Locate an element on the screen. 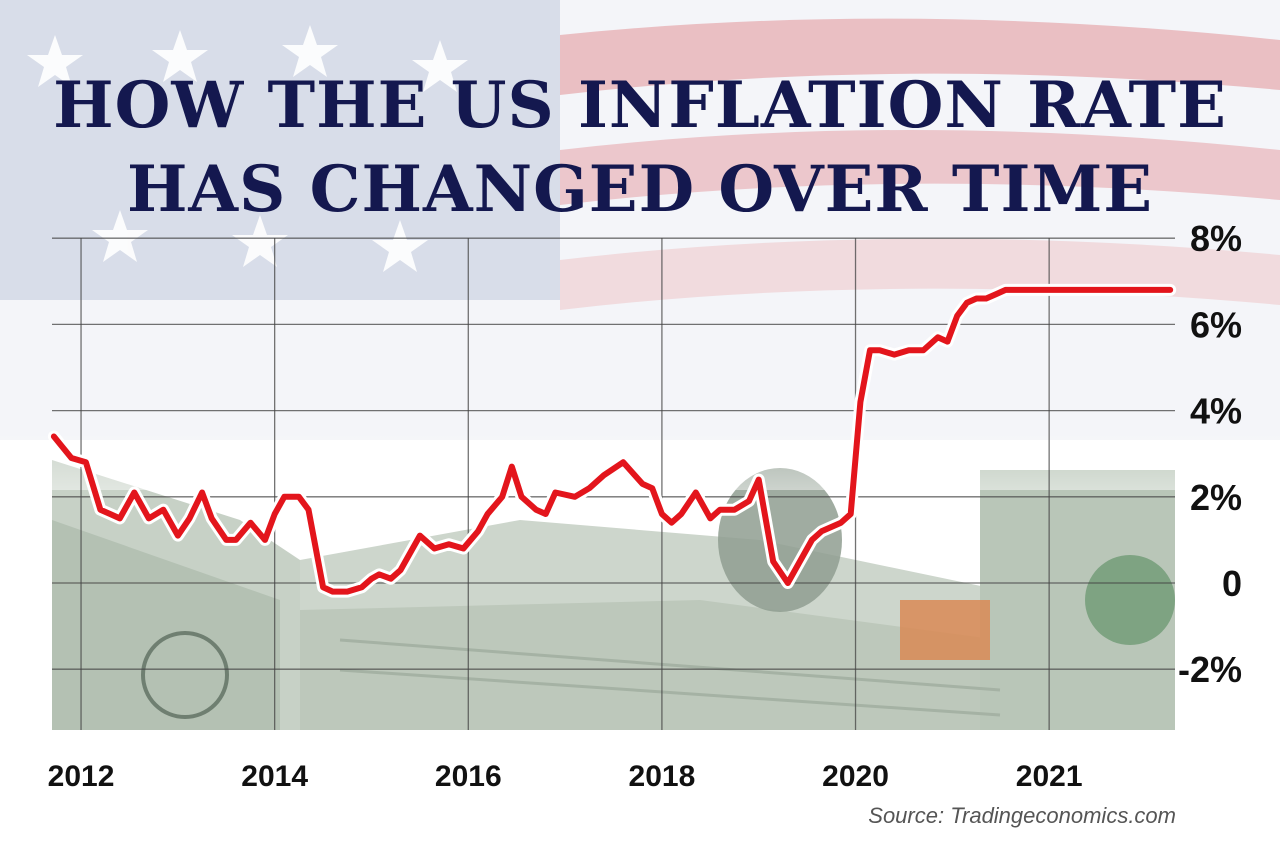 This screenshot has width=1280, height=853. x-tick-label: 2020 is located at coordinates (855, 776).